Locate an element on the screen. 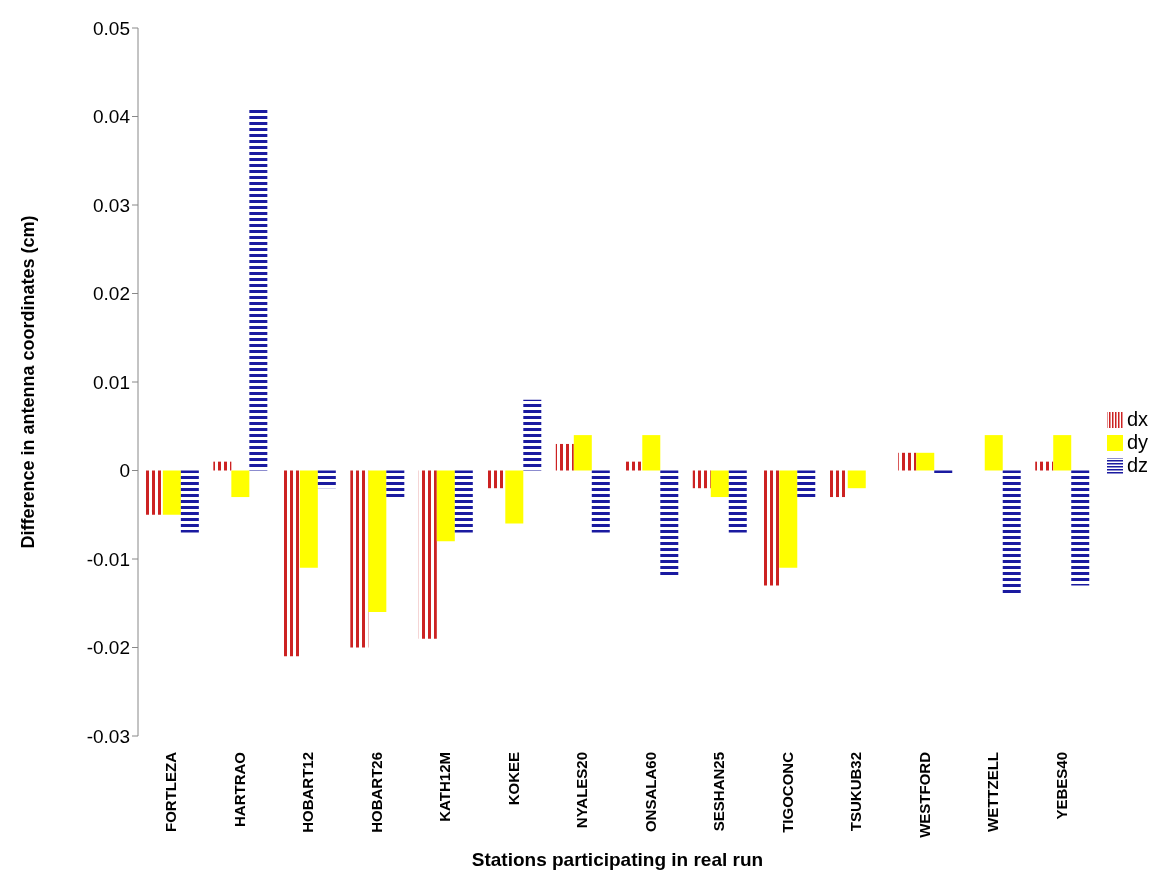  y-tick-label: 0.01 is located at coordinates (111, 382).